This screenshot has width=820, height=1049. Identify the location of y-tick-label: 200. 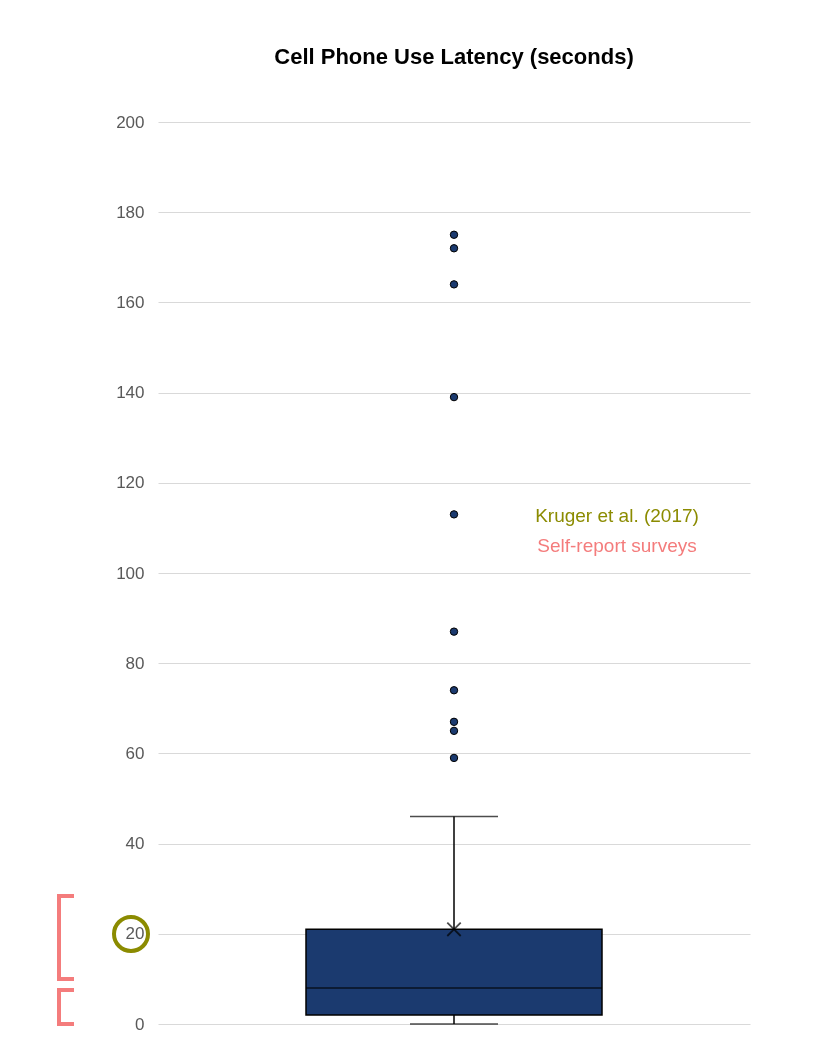
(130, 122).